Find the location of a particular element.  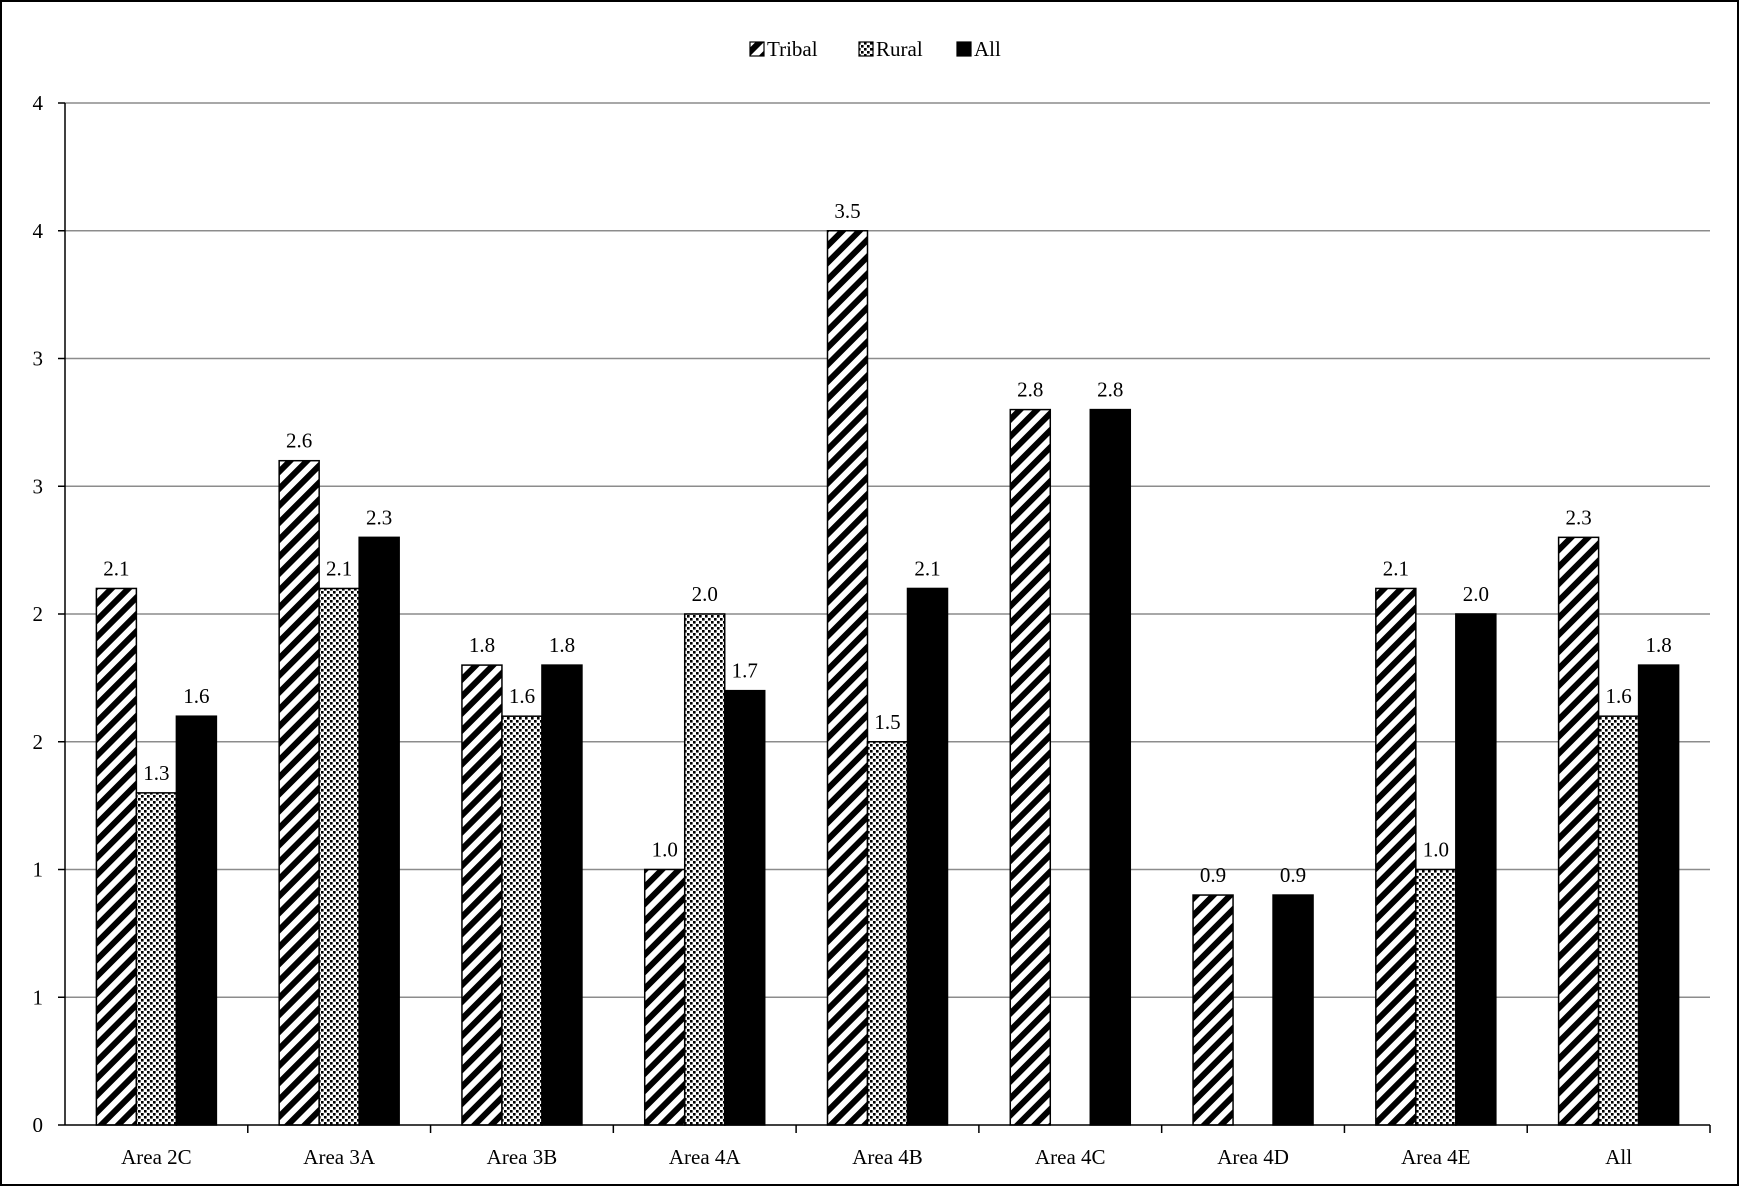

legend: Tribal Rural All is located at coordinates (875, 49).